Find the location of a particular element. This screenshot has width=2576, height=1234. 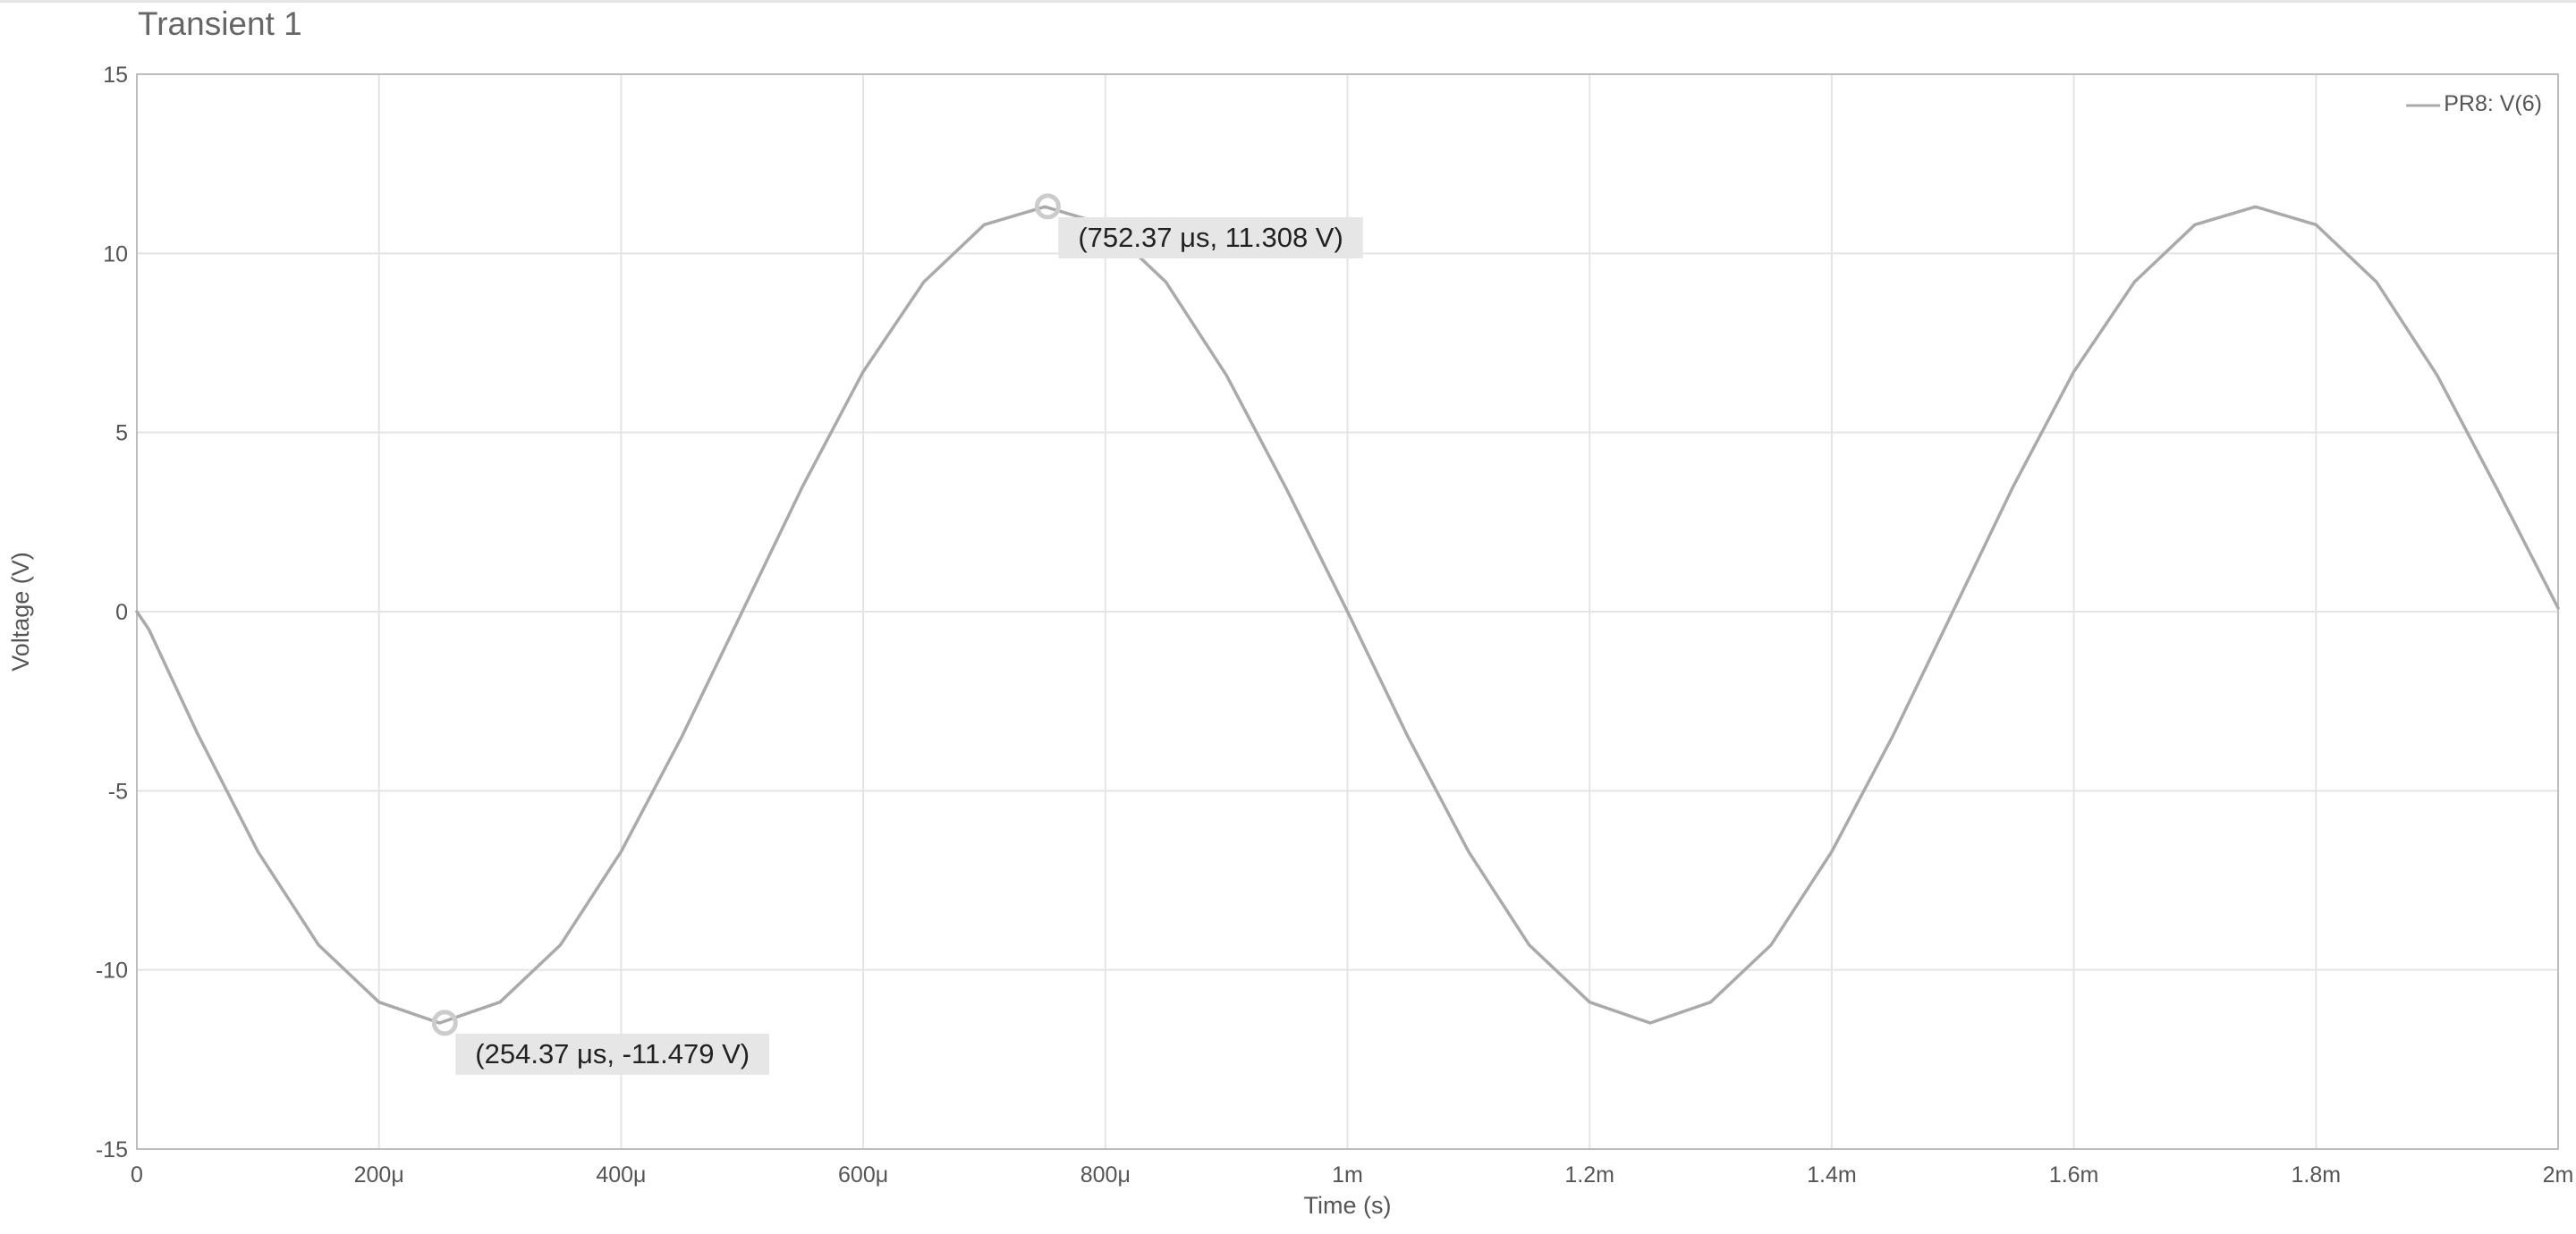

y-tick-label: -15 is located at coordinates (112, 1149).